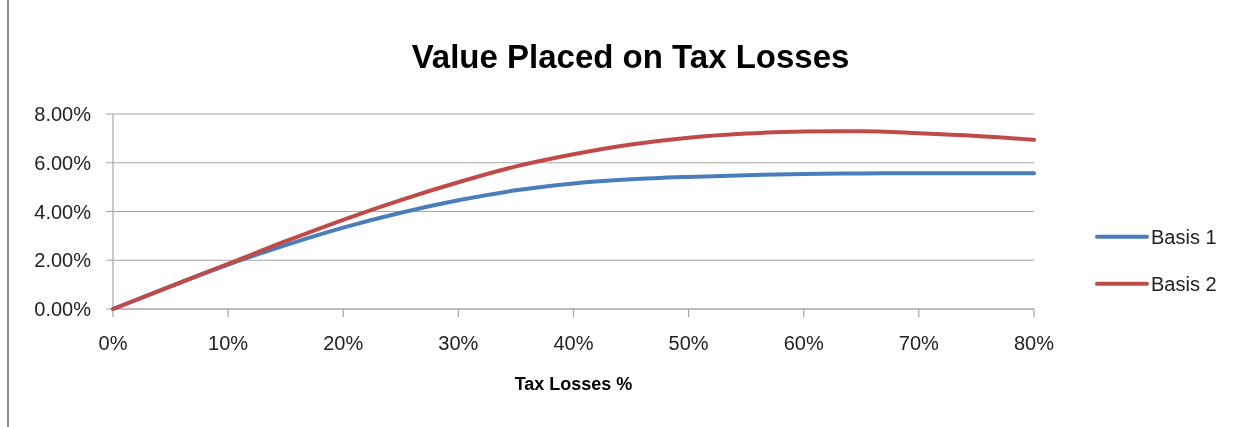 This screenshot has height=427, width=1249. I want to click on y-tick-label: 2.00%, so click(63, 260).